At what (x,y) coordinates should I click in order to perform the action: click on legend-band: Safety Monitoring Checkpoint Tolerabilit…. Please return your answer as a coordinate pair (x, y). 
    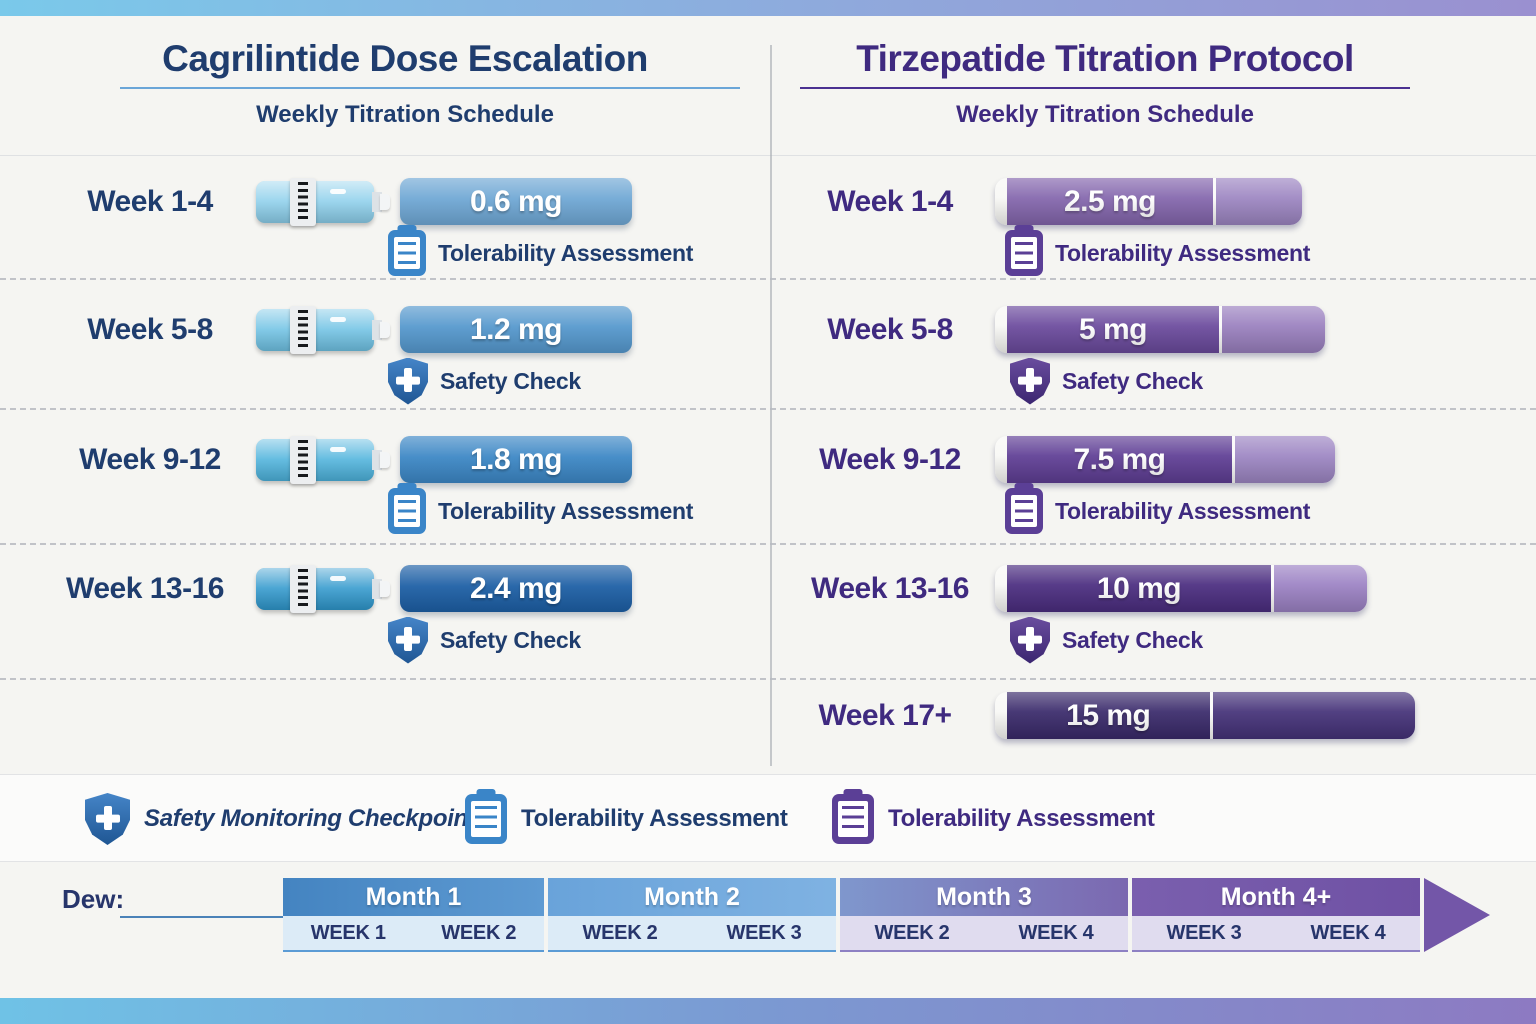
    Looking at the image, I should click on (768, 818).